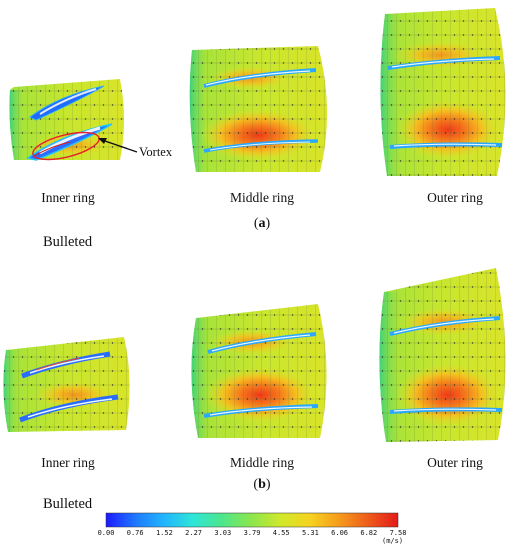 The width and height of the screenshot is (511, 550). Describe the element at coordinates (106, 533) in the screenshot. I see `colorbar-tick-label: 0.00` at that location.